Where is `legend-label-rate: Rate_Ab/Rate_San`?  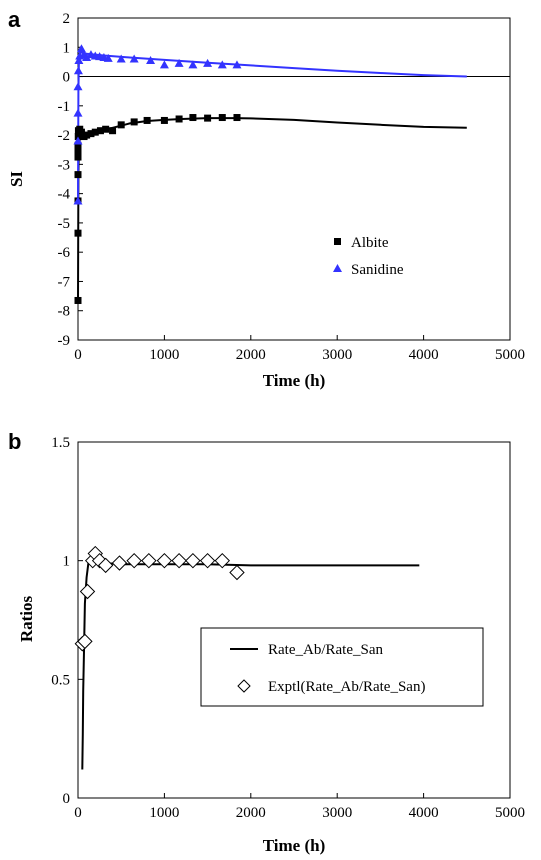
legend-label-rate: Rate_Ab/Rate_San is located at coordinates (325, 650).